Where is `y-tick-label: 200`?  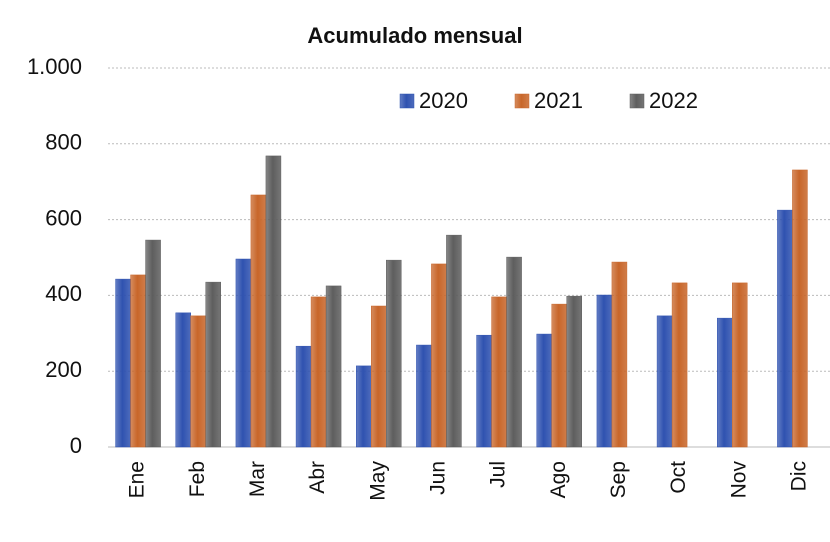
y-tick-label: 200 is located at coordinates (63, 369).